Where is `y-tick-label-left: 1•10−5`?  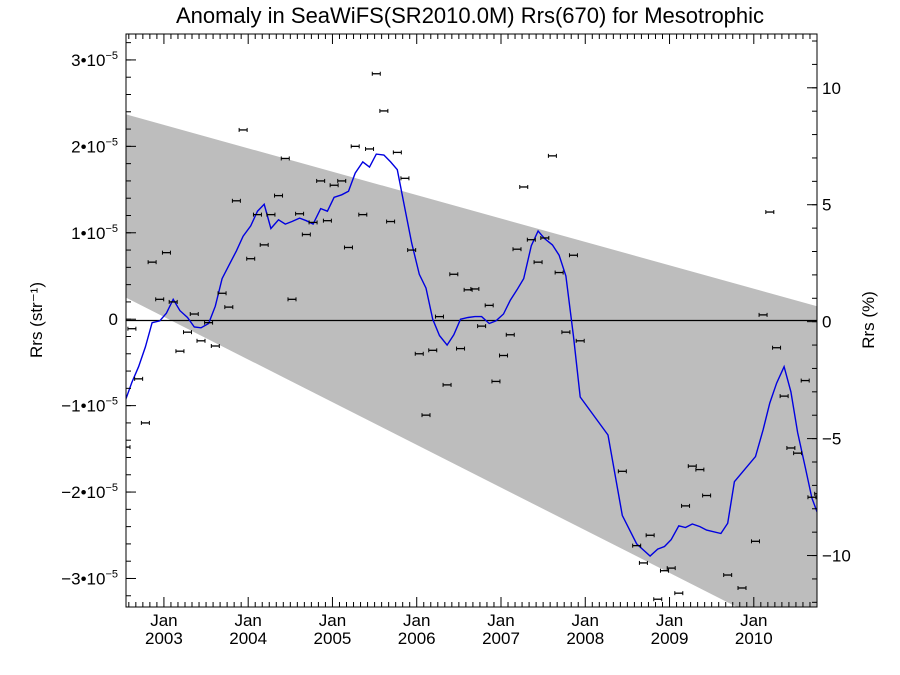
y-tick-label-left: 1•10−5 is located at coordinates (94, 233).